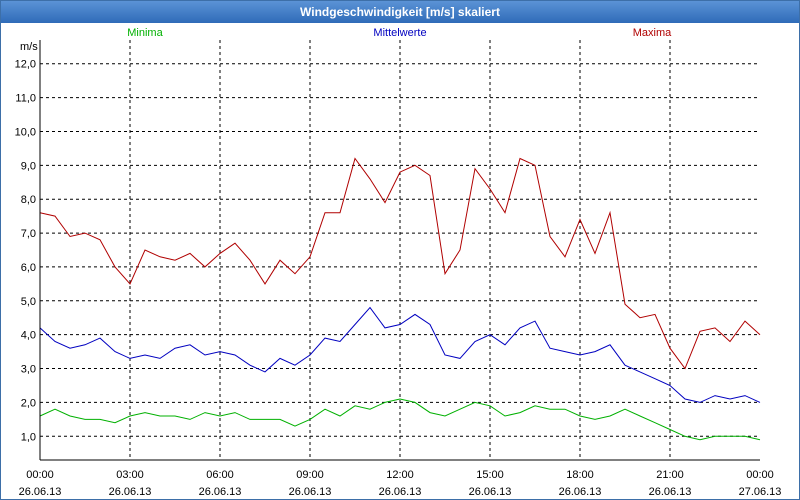 Image resolution: width=800 pixels, height=500 pixels. Describe the element at coordinates (400, 12) in the screenshot. I see `chart-title: Windgeschwindigkeit [m/s] skaliert` at that location.